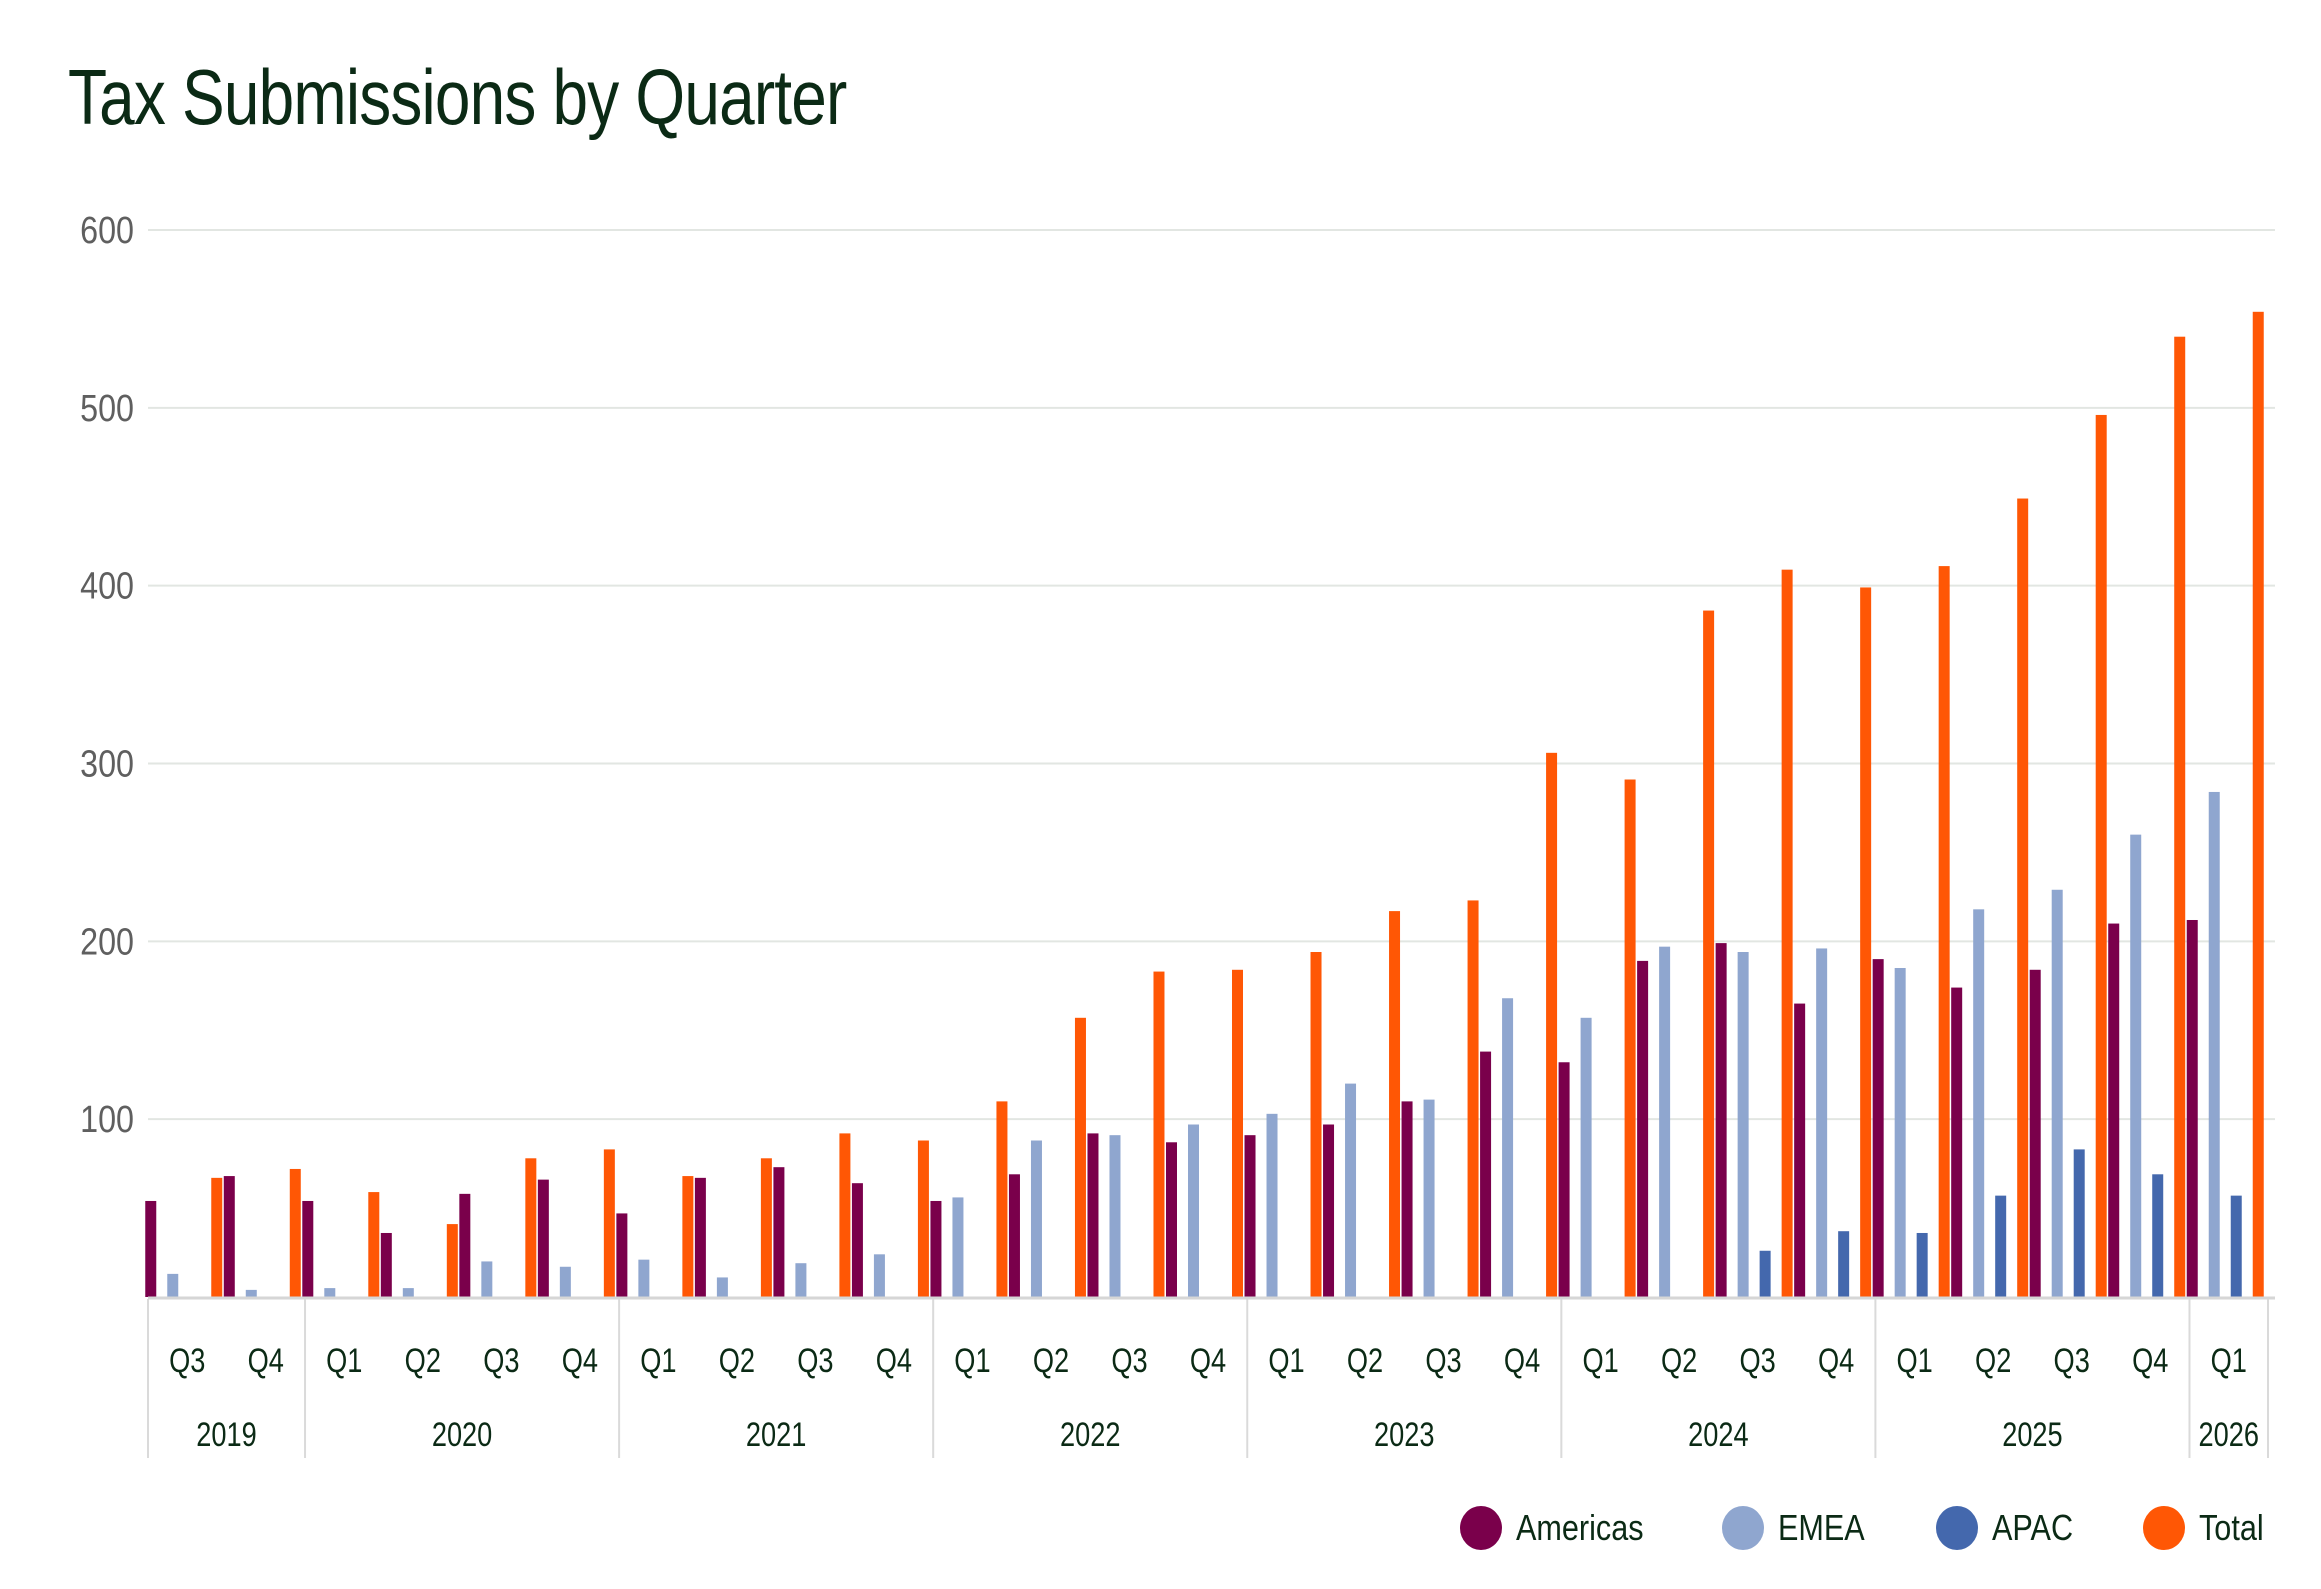  Describe the element at coordinates (1171, 1219) in the screenshot. I see `bar-americas-2022-q4` at that location.